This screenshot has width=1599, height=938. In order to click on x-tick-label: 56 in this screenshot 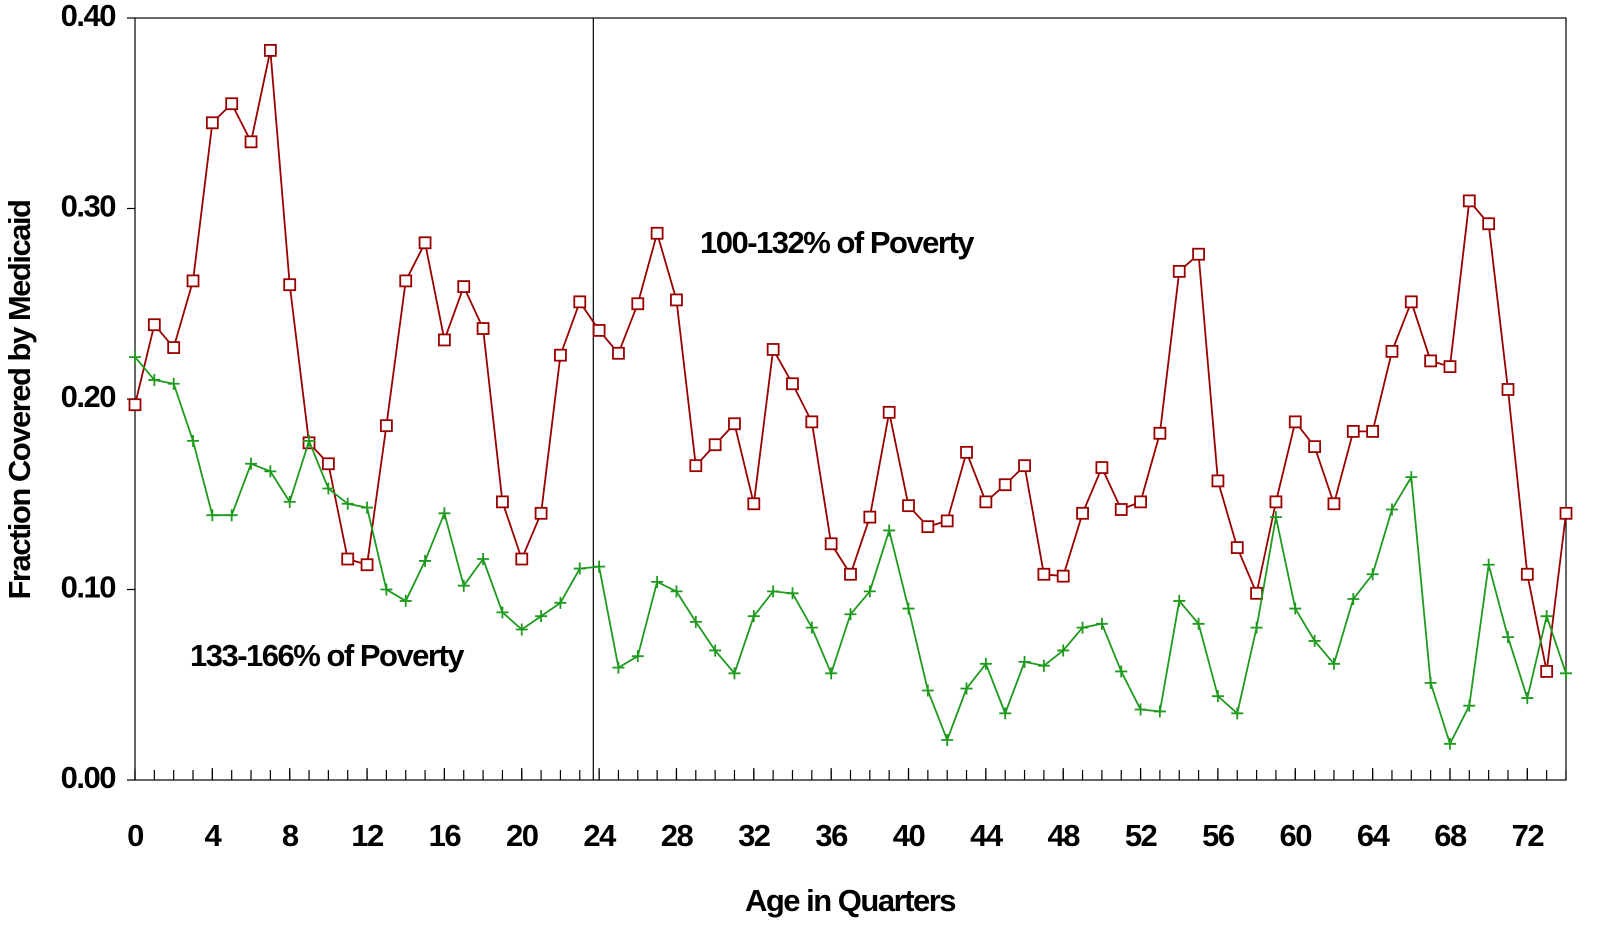, I will do `click(1218, 835)`.